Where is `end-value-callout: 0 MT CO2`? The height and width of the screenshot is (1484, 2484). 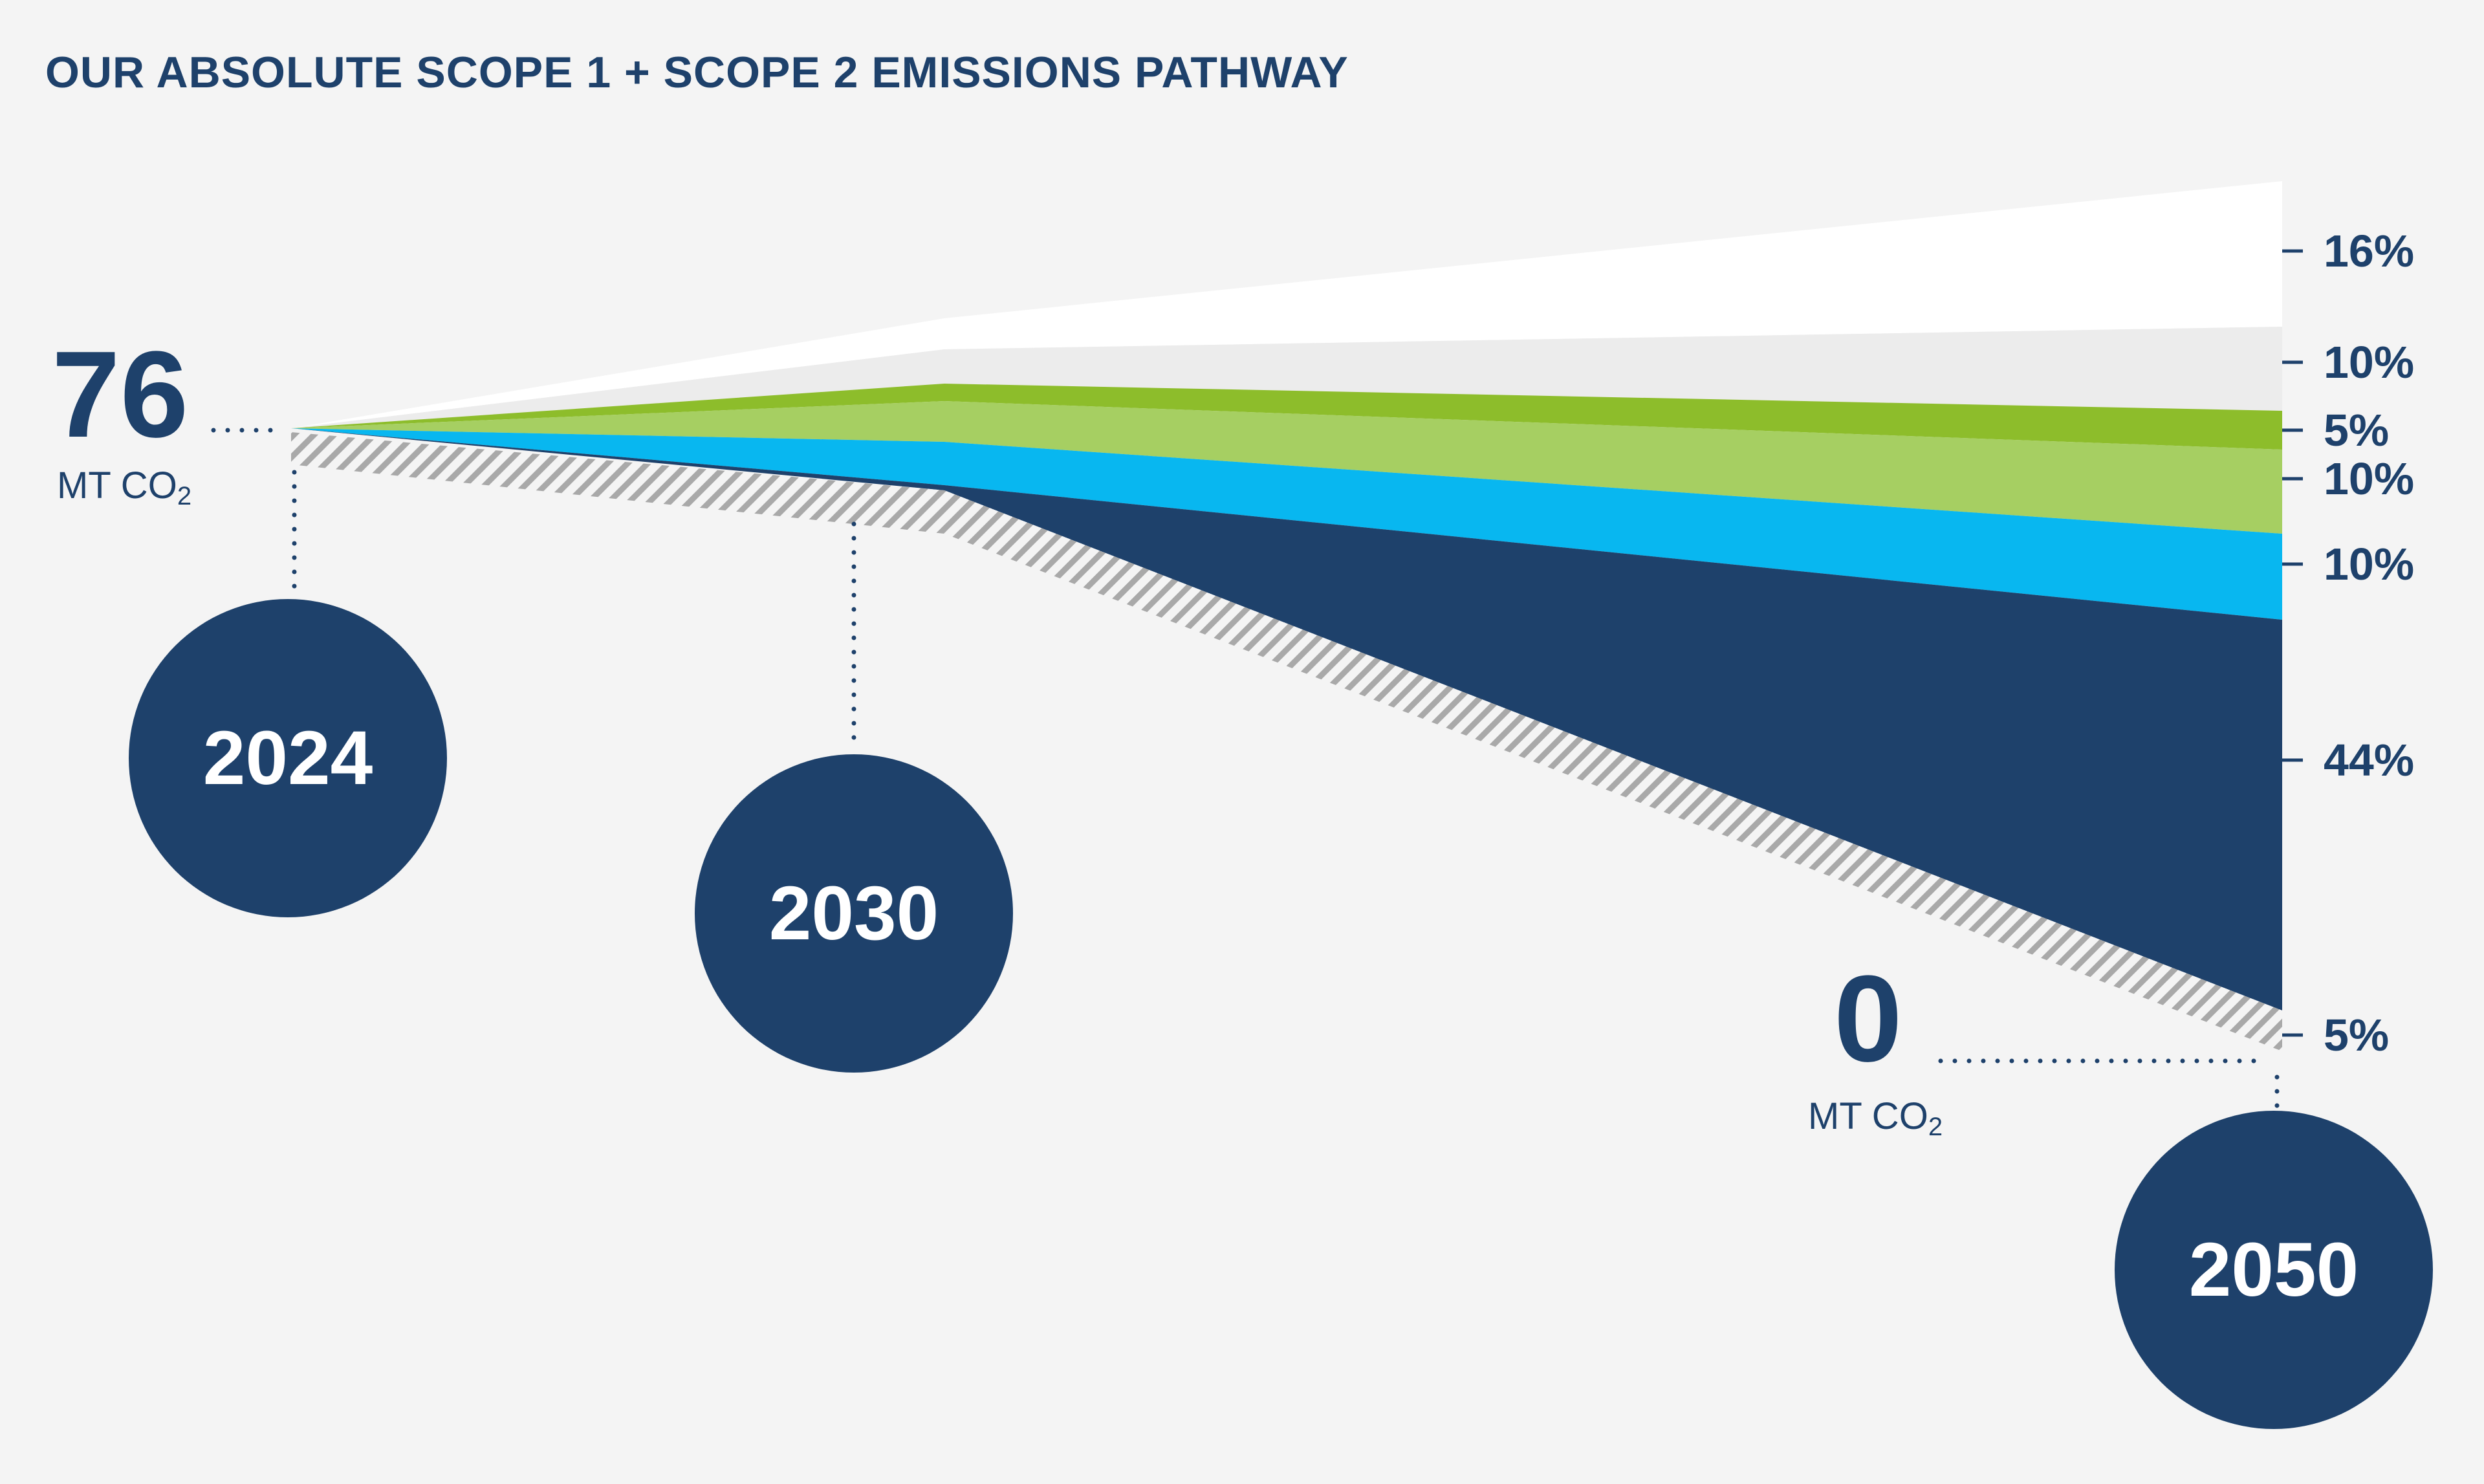 end-value-callout: 0 MT CO2 is located at coordinates (2037, 1045).